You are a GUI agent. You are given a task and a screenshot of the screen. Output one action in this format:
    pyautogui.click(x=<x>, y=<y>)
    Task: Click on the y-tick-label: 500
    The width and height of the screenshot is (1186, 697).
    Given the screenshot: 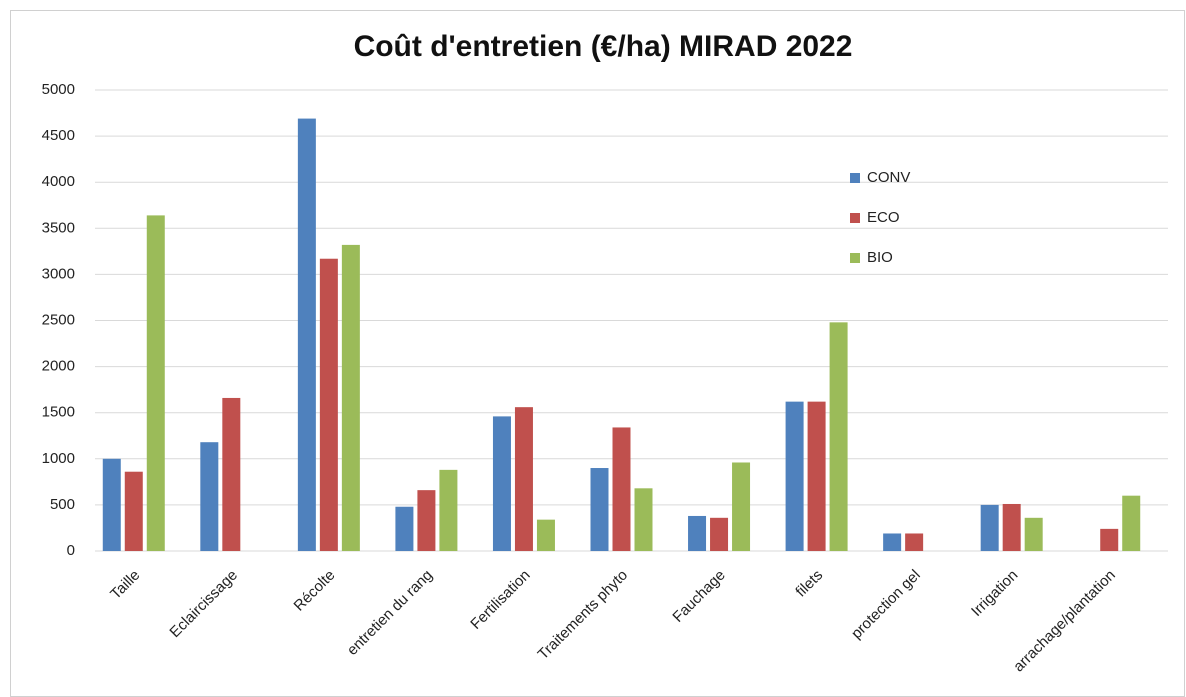 What is the action you would take?
    pyautogui.click(x=62, y=504)
    